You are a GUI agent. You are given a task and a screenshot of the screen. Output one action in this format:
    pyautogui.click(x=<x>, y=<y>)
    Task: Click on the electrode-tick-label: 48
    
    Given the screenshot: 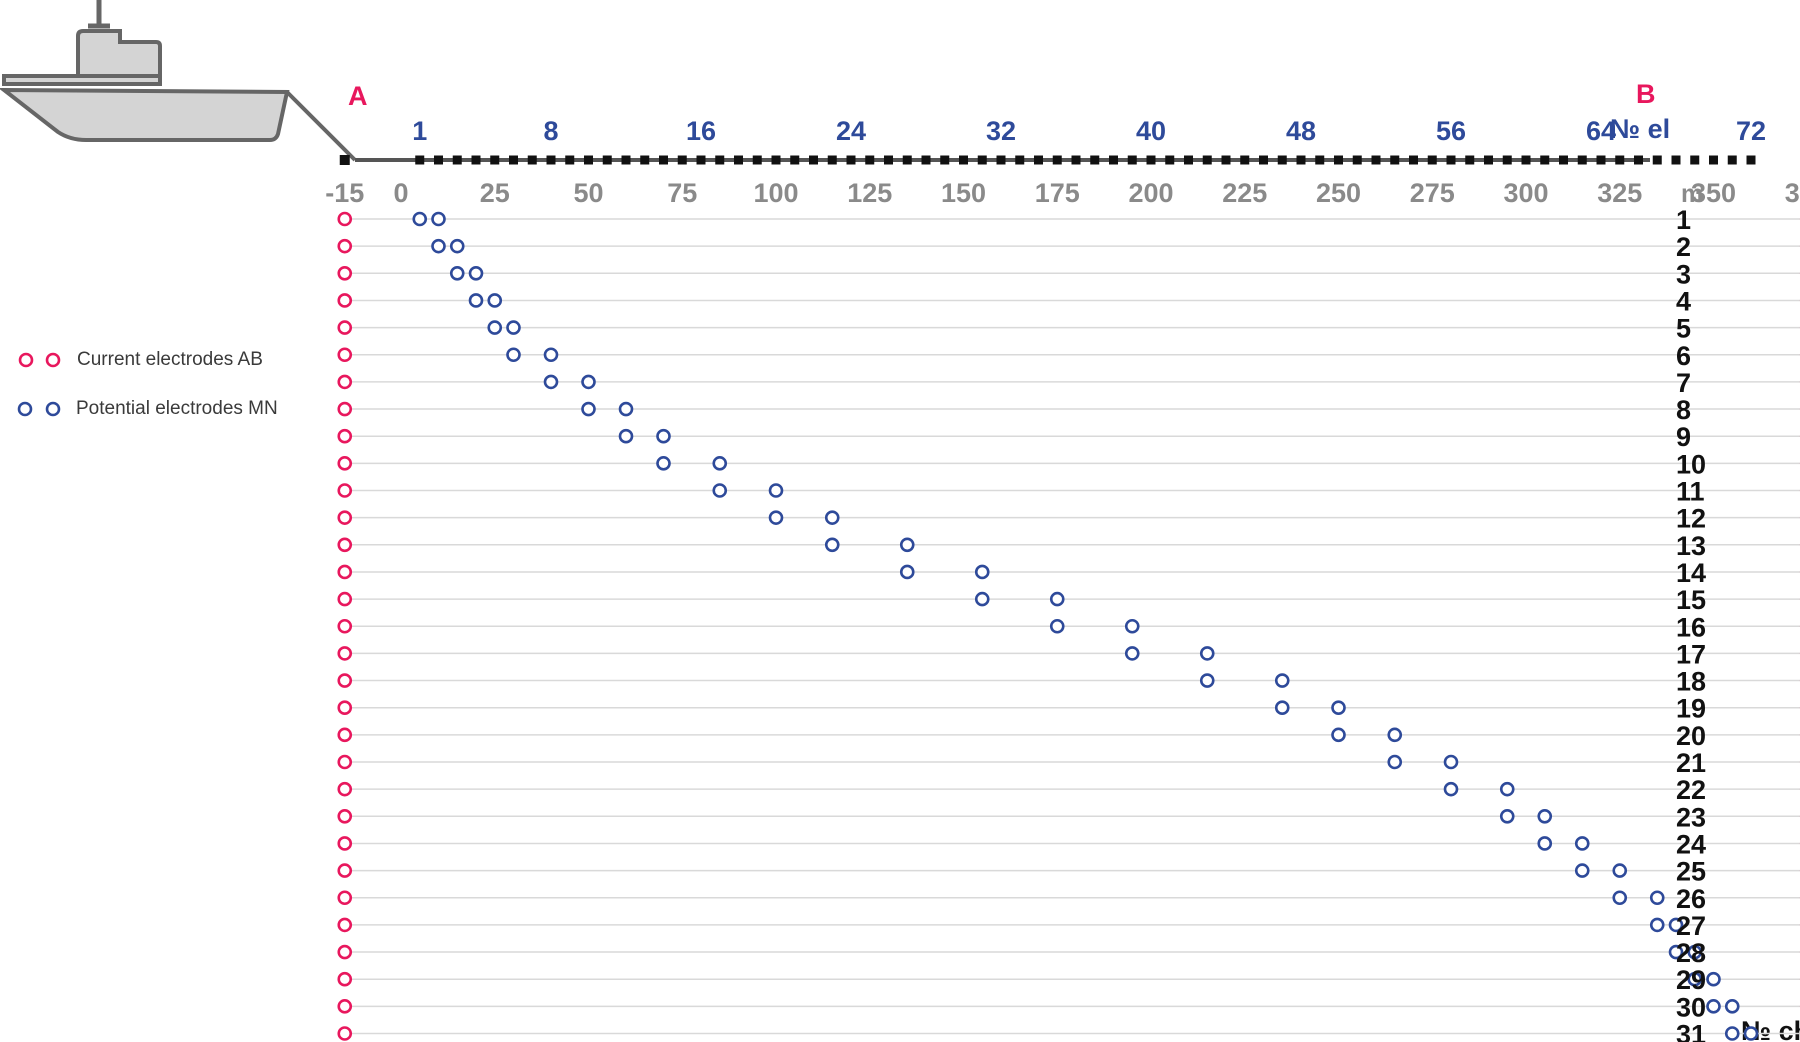 What is the action you would take?
    pyautogui.click(x=1301, y=131)
    